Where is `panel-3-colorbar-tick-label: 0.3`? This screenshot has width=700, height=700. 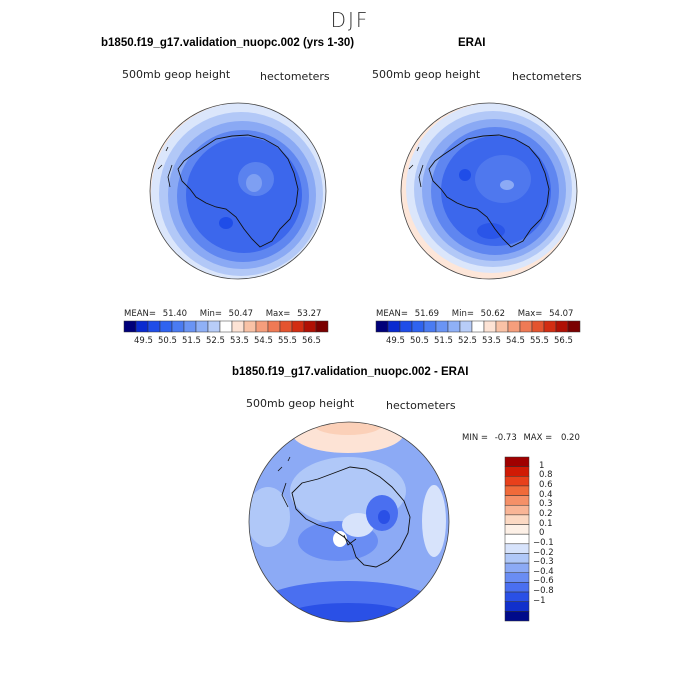 panel-3-colorbar-tick-label: 0.3 is located at coordinates (546, 504).